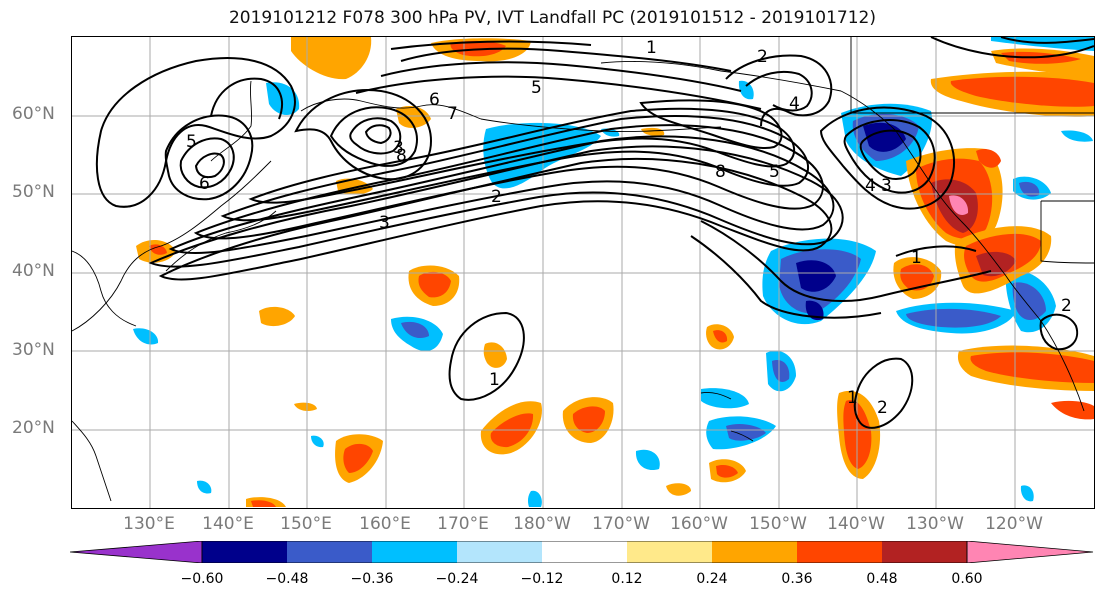 The width and height of the screenshot is (1105, 601). What do you see at coordinates (202, 579) in the screenshot?
I see `colorbar-tick: −0.60` at bounding box center [202, 579].